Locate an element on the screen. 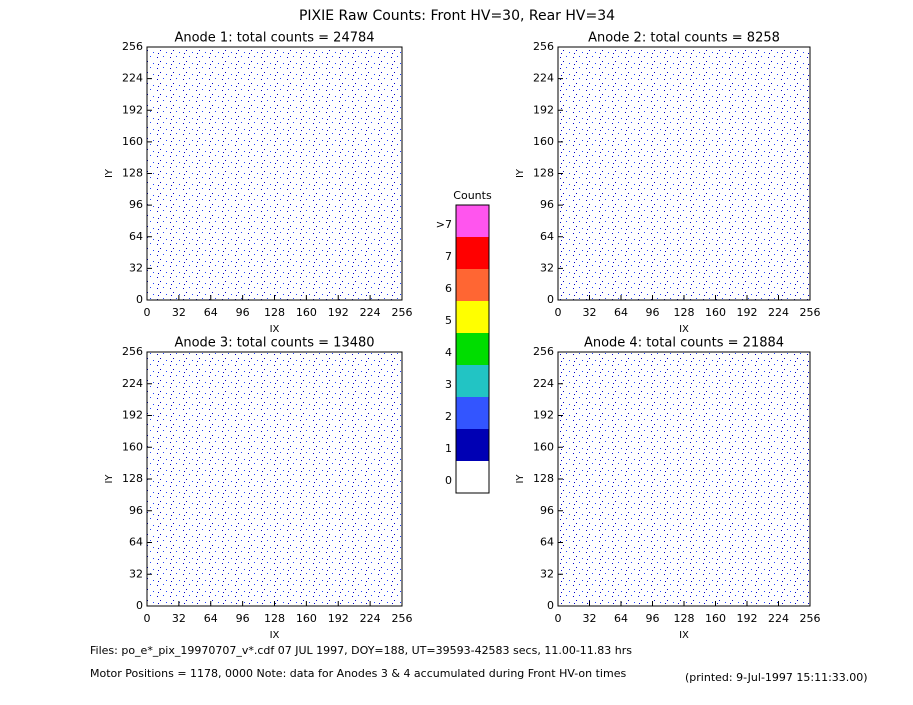  plot-title: Anode 1: total counts = 24784 is located at coordinates (274, 38).